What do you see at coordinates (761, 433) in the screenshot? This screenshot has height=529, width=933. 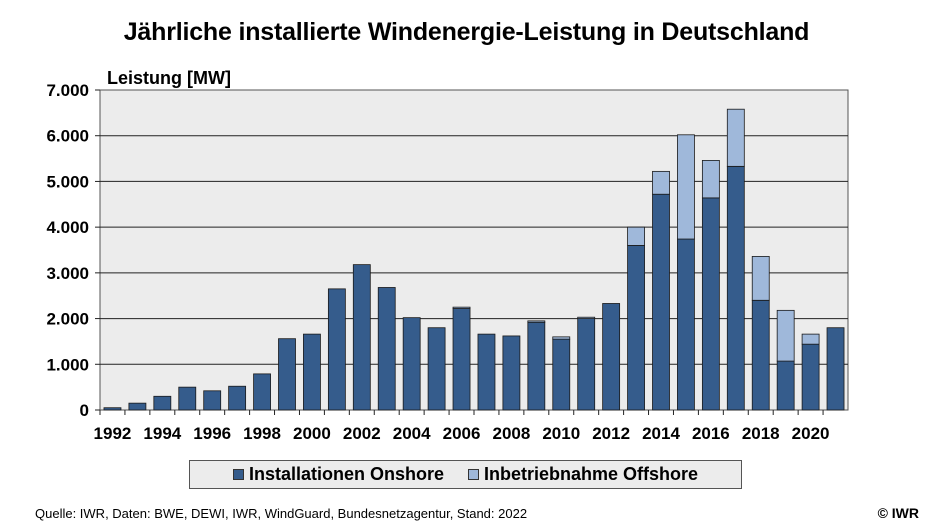 I see `x-tick-label: 2018` at bounding box center [761, 433].